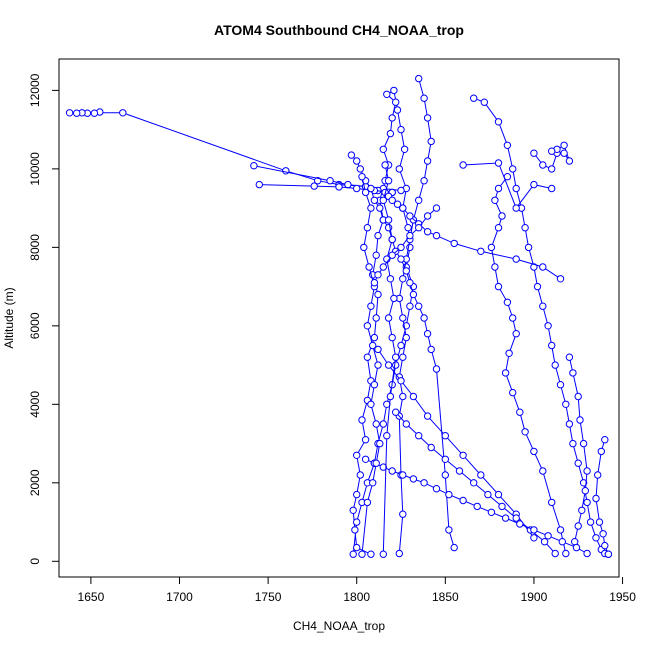 This screenshot has height=650, width=650. What do you see at coordinates (35, 404) in the screenshot?
I see `y-tick-label: 4000` at bounding box center [35, 404].